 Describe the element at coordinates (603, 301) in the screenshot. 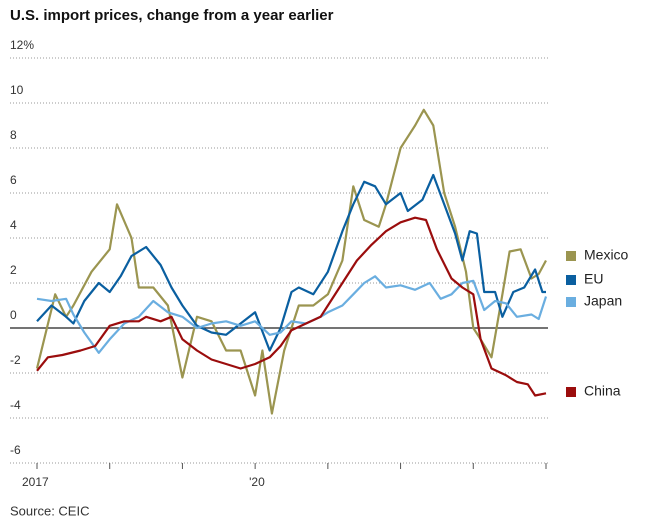

I see `legend-label: Japan` at that location.